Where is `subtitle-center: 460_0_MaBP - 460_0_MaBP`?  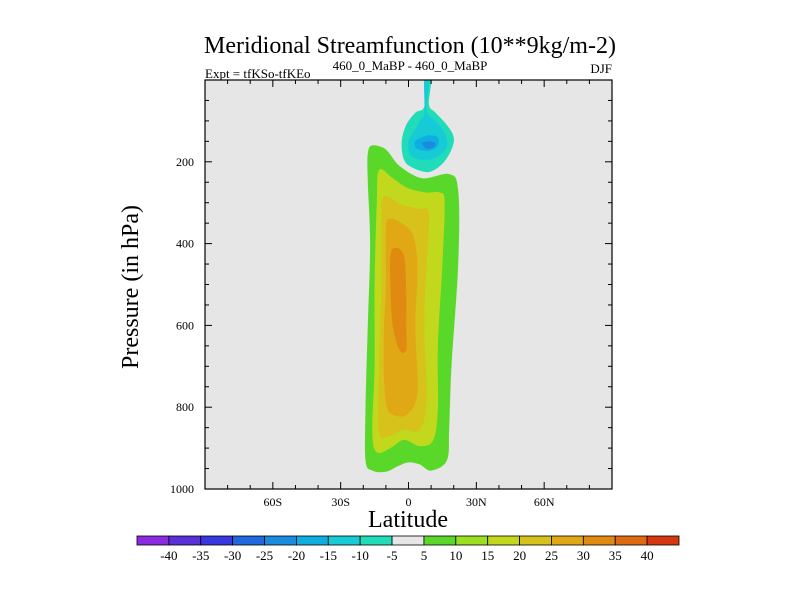 subtitle-center: 460_0_MaBP - 460_0_MaBP is located at coordinates (410, 65).